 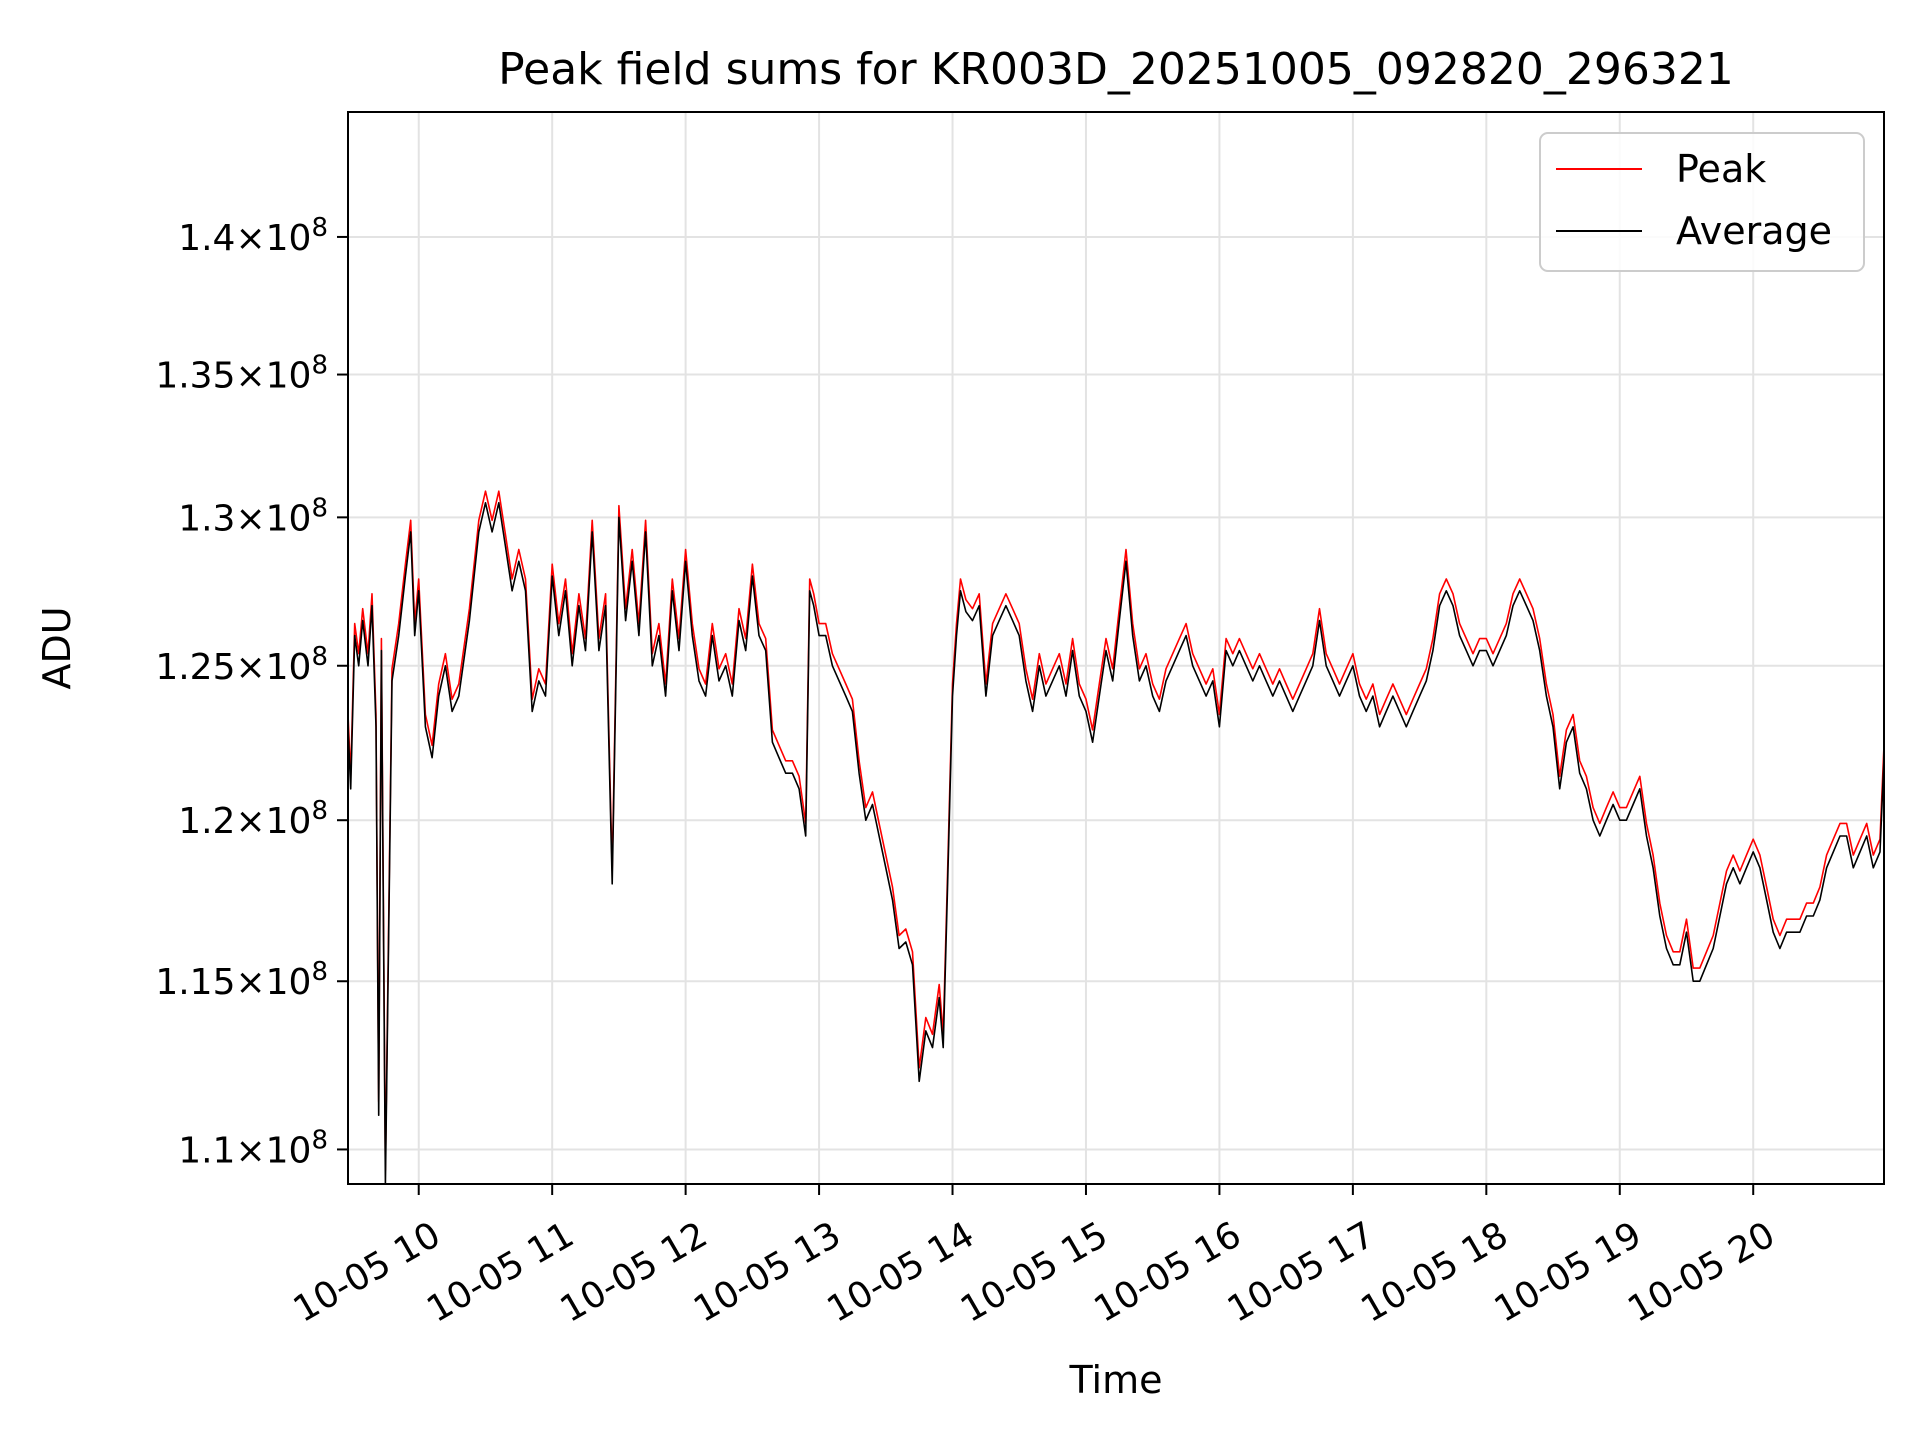 I want to click on legend-box, so click(x=1702, y=202).